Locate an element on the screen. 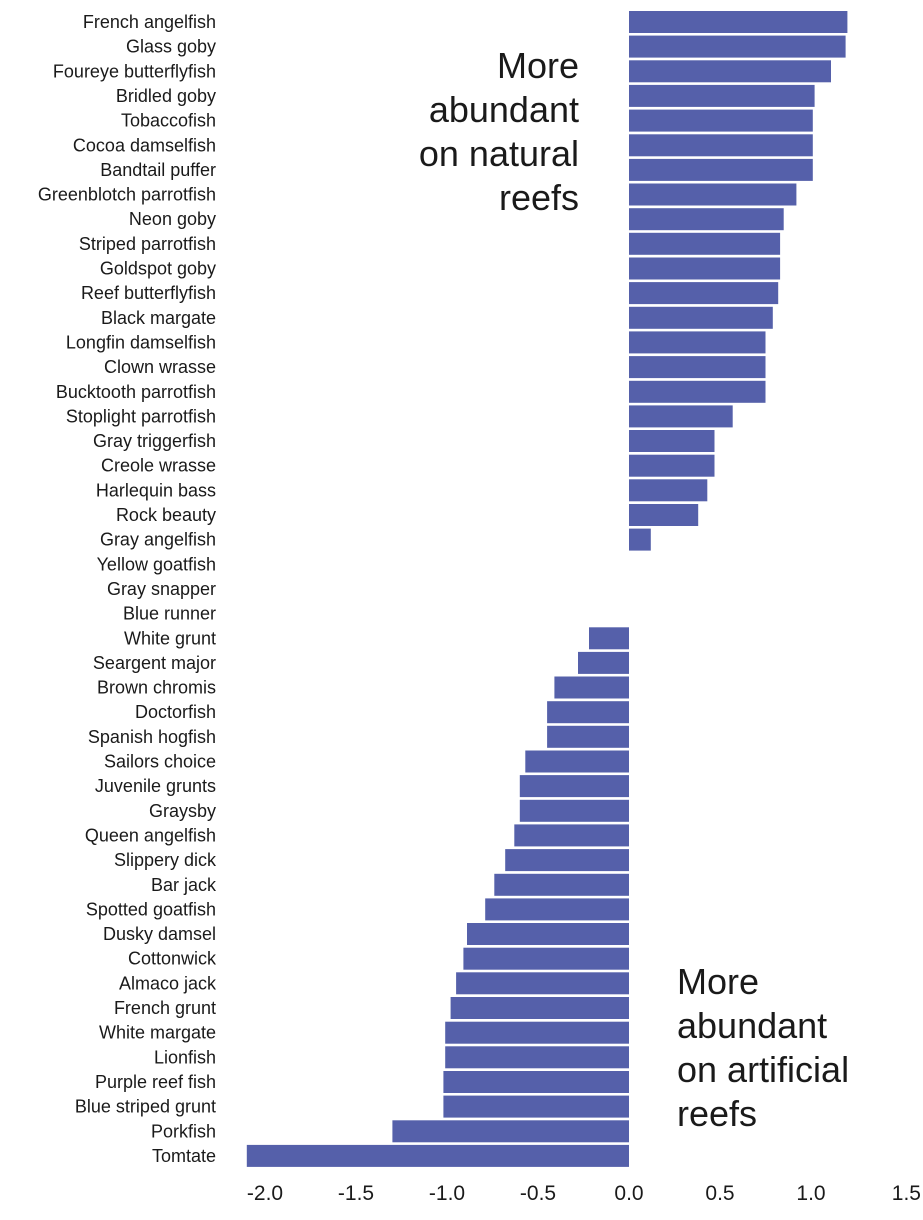  category-label-harlequin-bass: Harlequin bass is located at coordinates (156, 490).